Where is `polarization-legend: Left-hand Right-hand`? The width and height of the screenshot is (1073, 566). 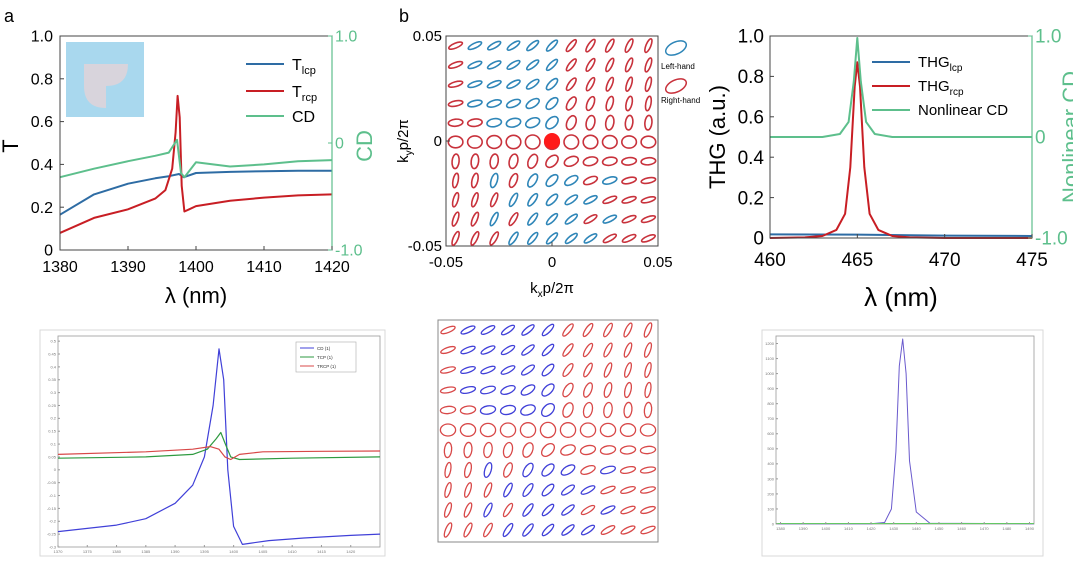 polarization-legend: Left-hand Right-hand is located at coordinates (680, 72).